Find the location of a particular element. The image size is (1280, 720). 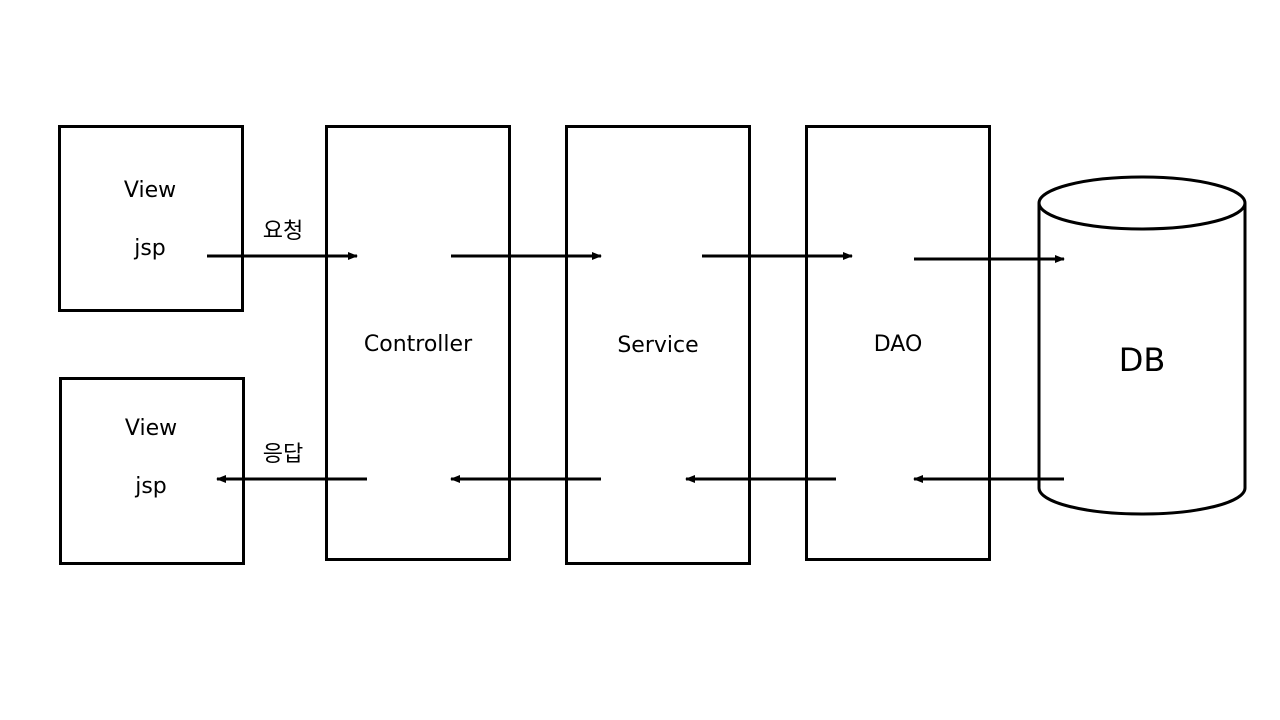

view-response-subtitle: jsp is located at coordinates (151, 486).